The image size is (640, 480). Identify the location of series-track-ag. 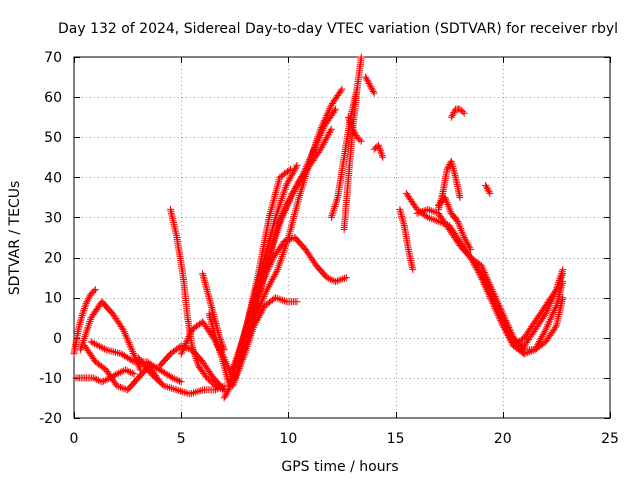
(538, 310).